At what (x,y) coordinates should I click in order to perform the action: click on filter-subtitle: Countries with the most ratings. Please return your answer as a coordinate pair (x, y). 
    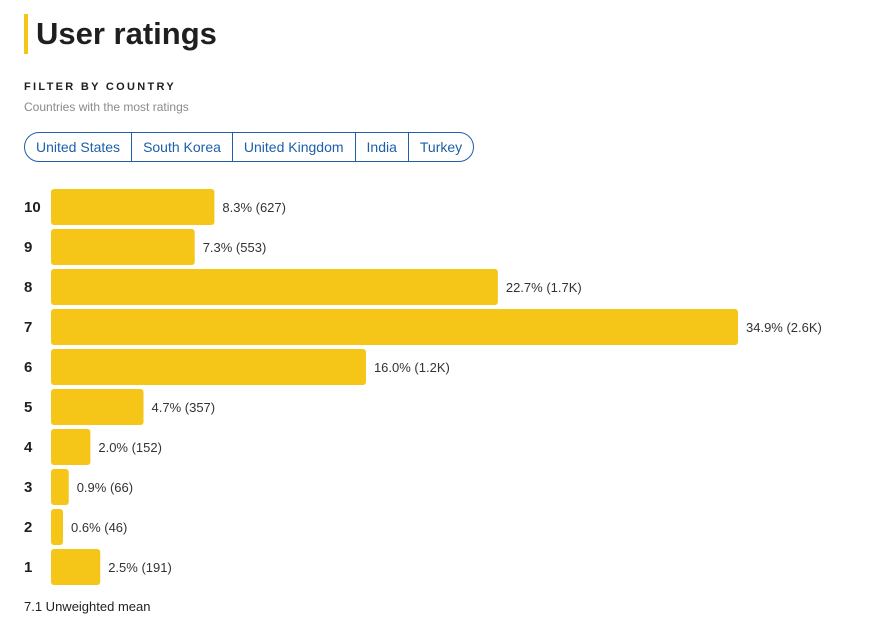
    Looking at the image, I should click on (106, 107).